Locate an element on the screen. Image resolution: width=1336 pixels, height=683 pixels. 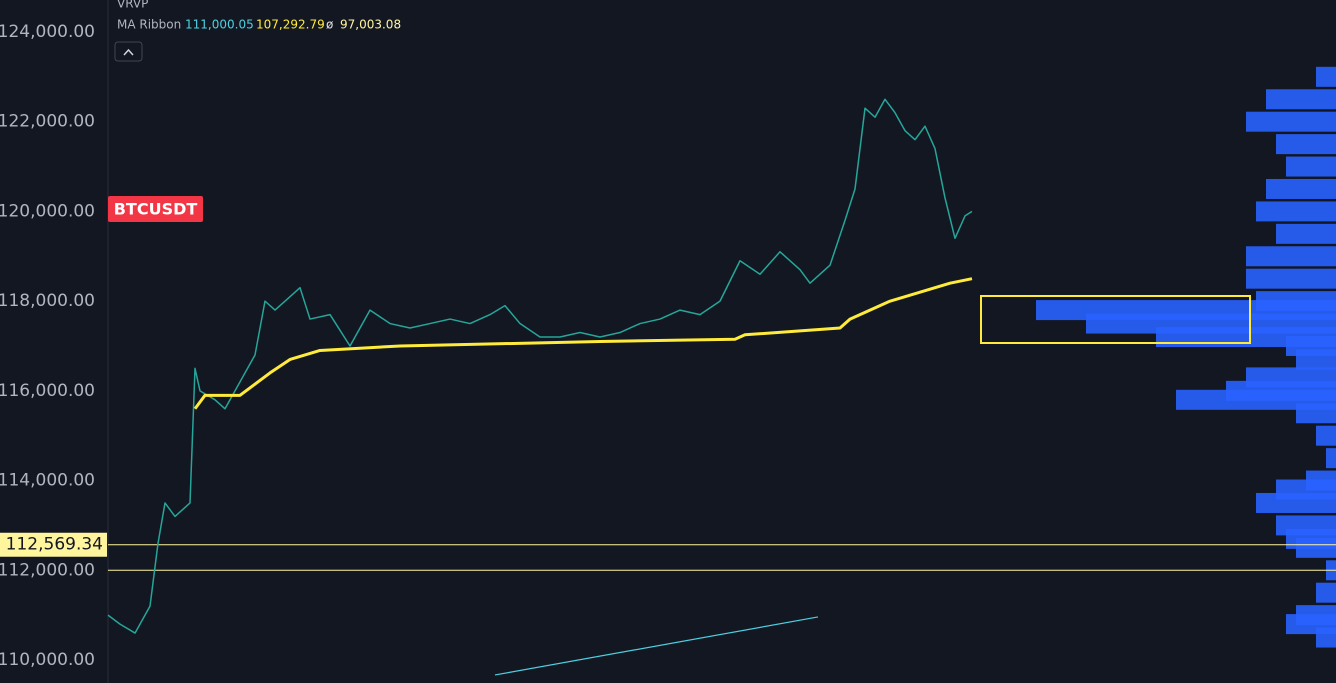
ma-separator: ø is located at coordinates (329, 25).